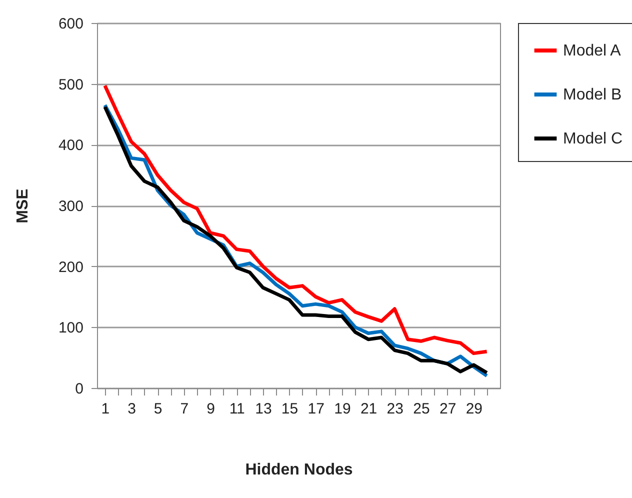 The width and height of the screenshot is (632, 498). Describe the element at coordinates (299, 470) in the screenshot. I see `x-axis-title: Hidden Nodes` at that location.